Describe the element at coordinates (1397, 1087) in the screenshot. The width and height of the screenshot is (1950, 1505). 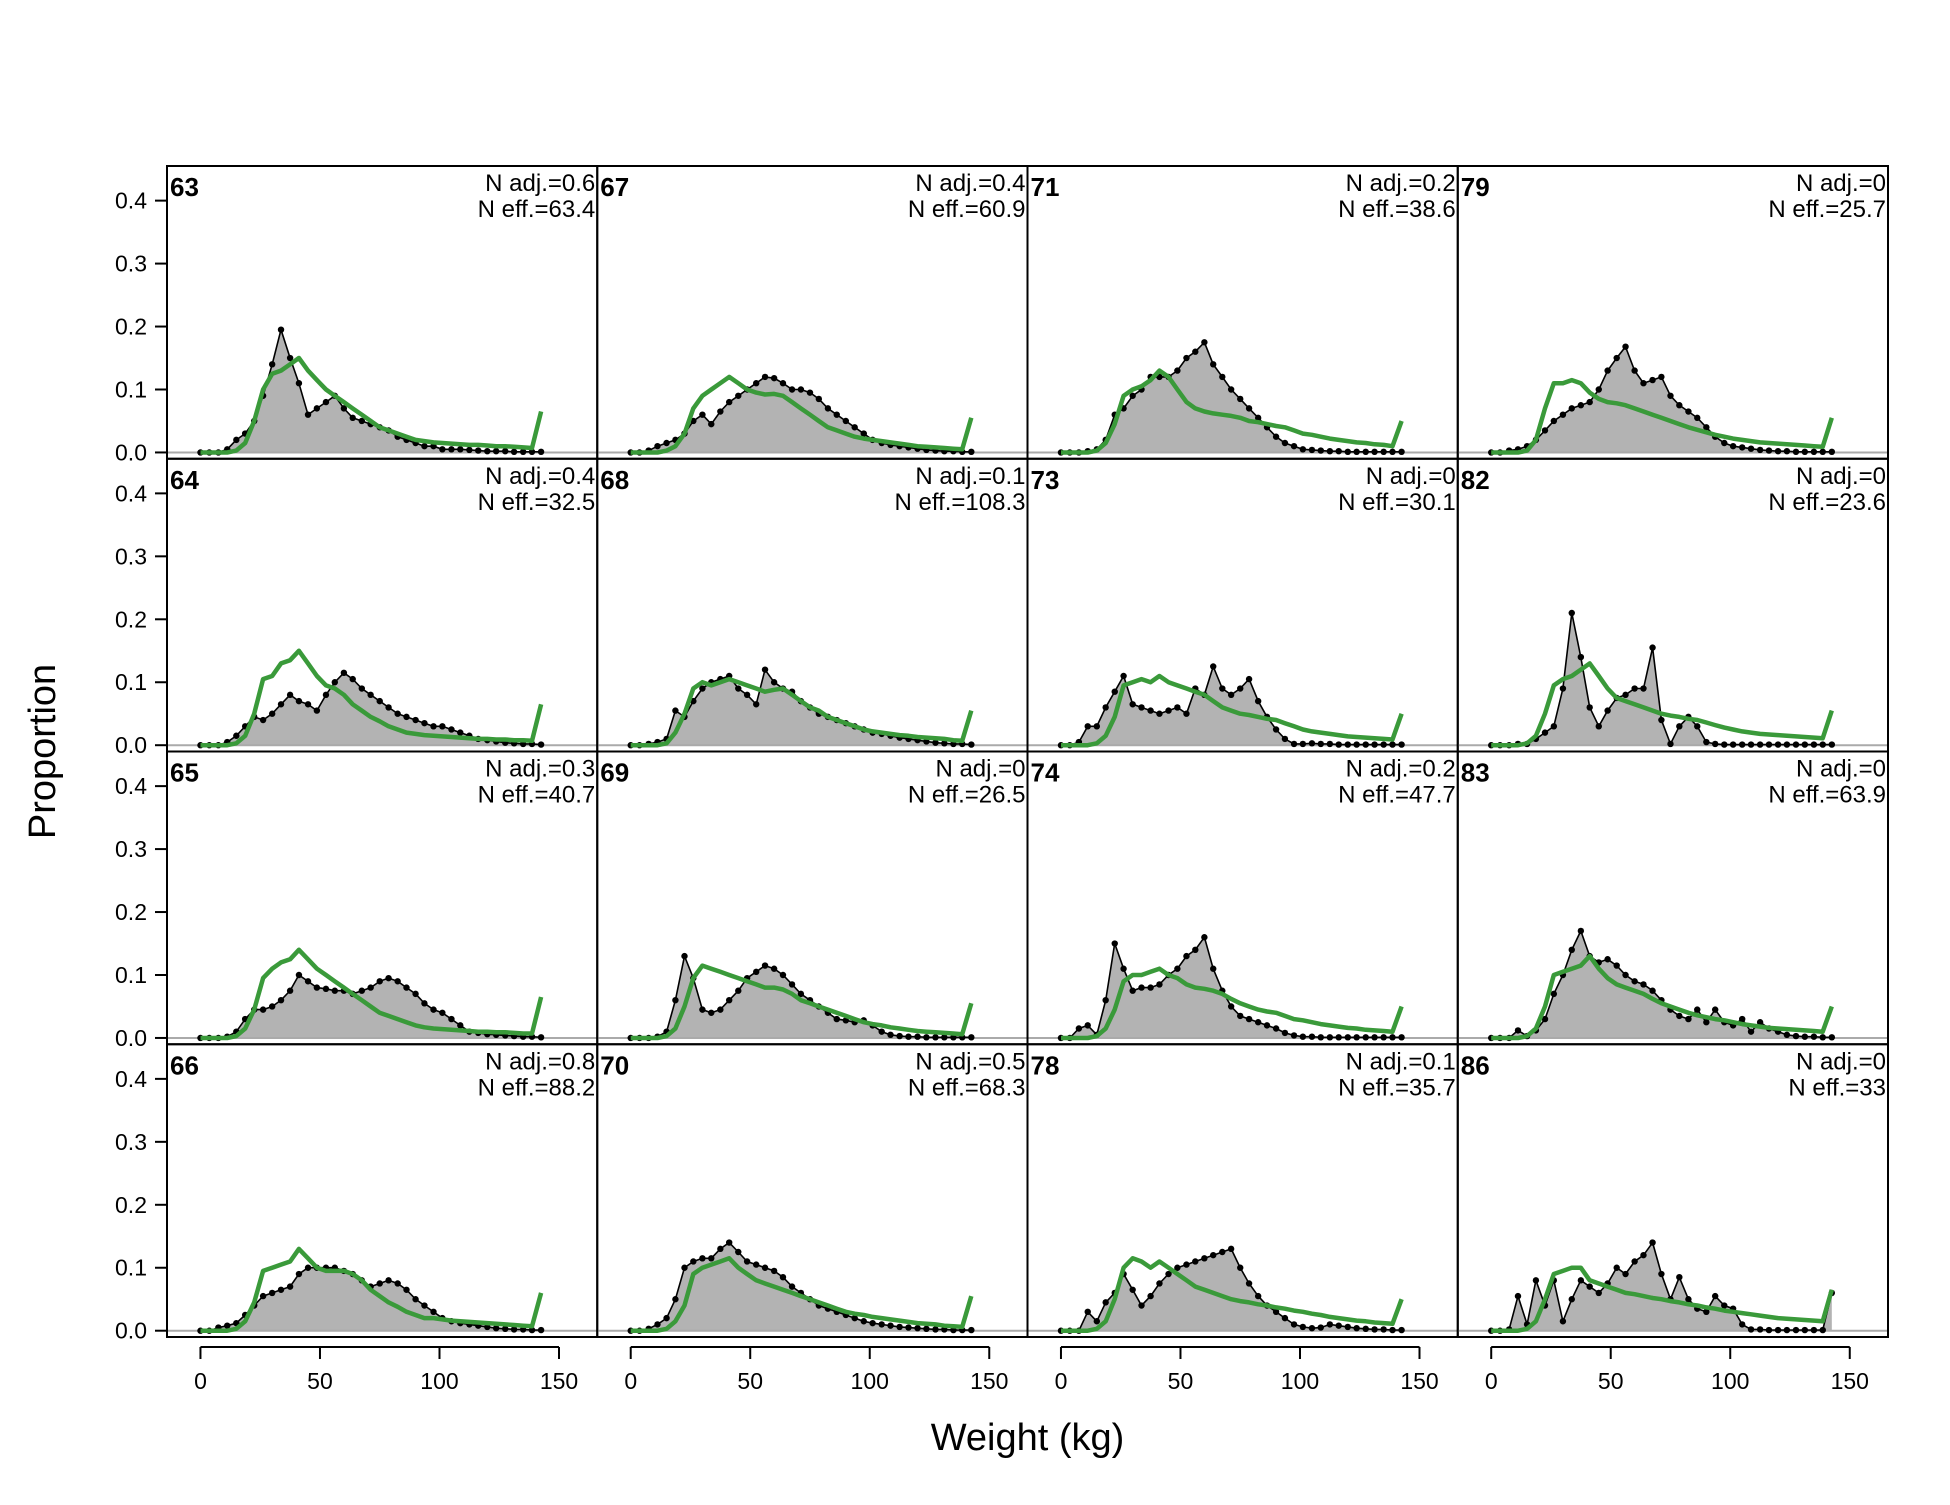
I see `n-eff-label: N eff.=35.7` at that location.